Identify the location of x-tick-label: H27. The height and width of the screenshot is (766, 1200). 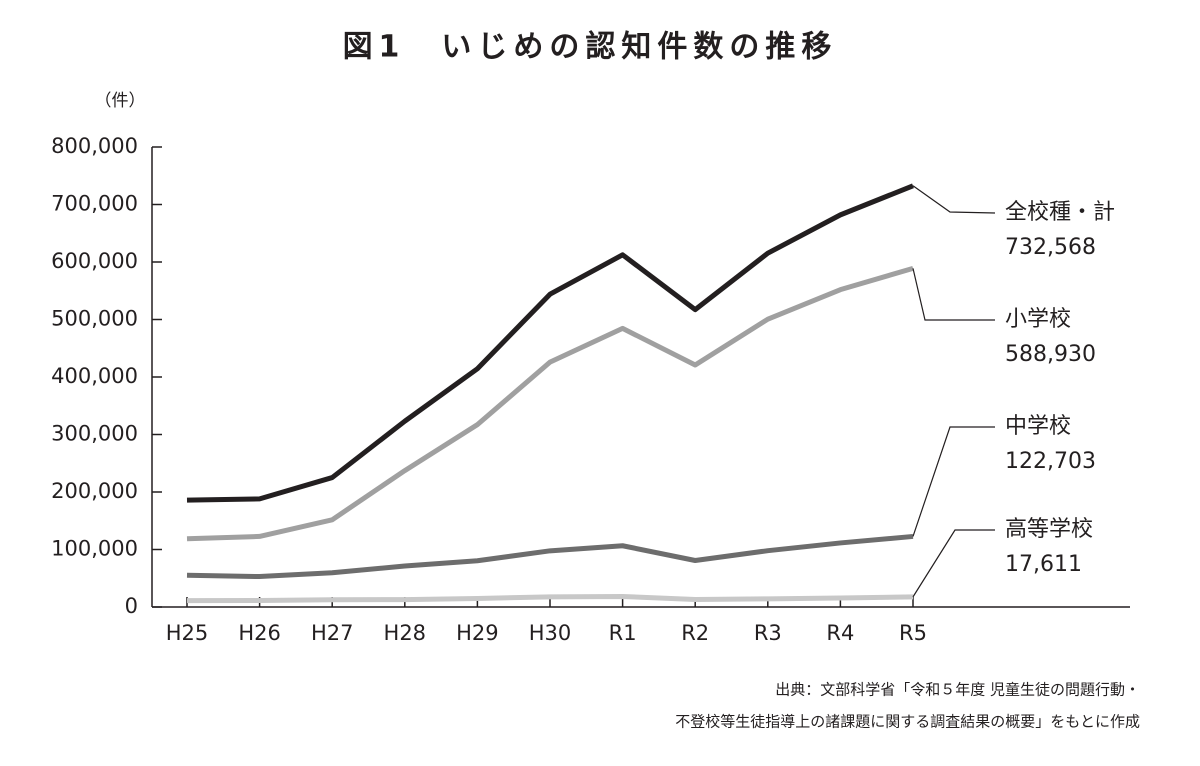
(332, 633).